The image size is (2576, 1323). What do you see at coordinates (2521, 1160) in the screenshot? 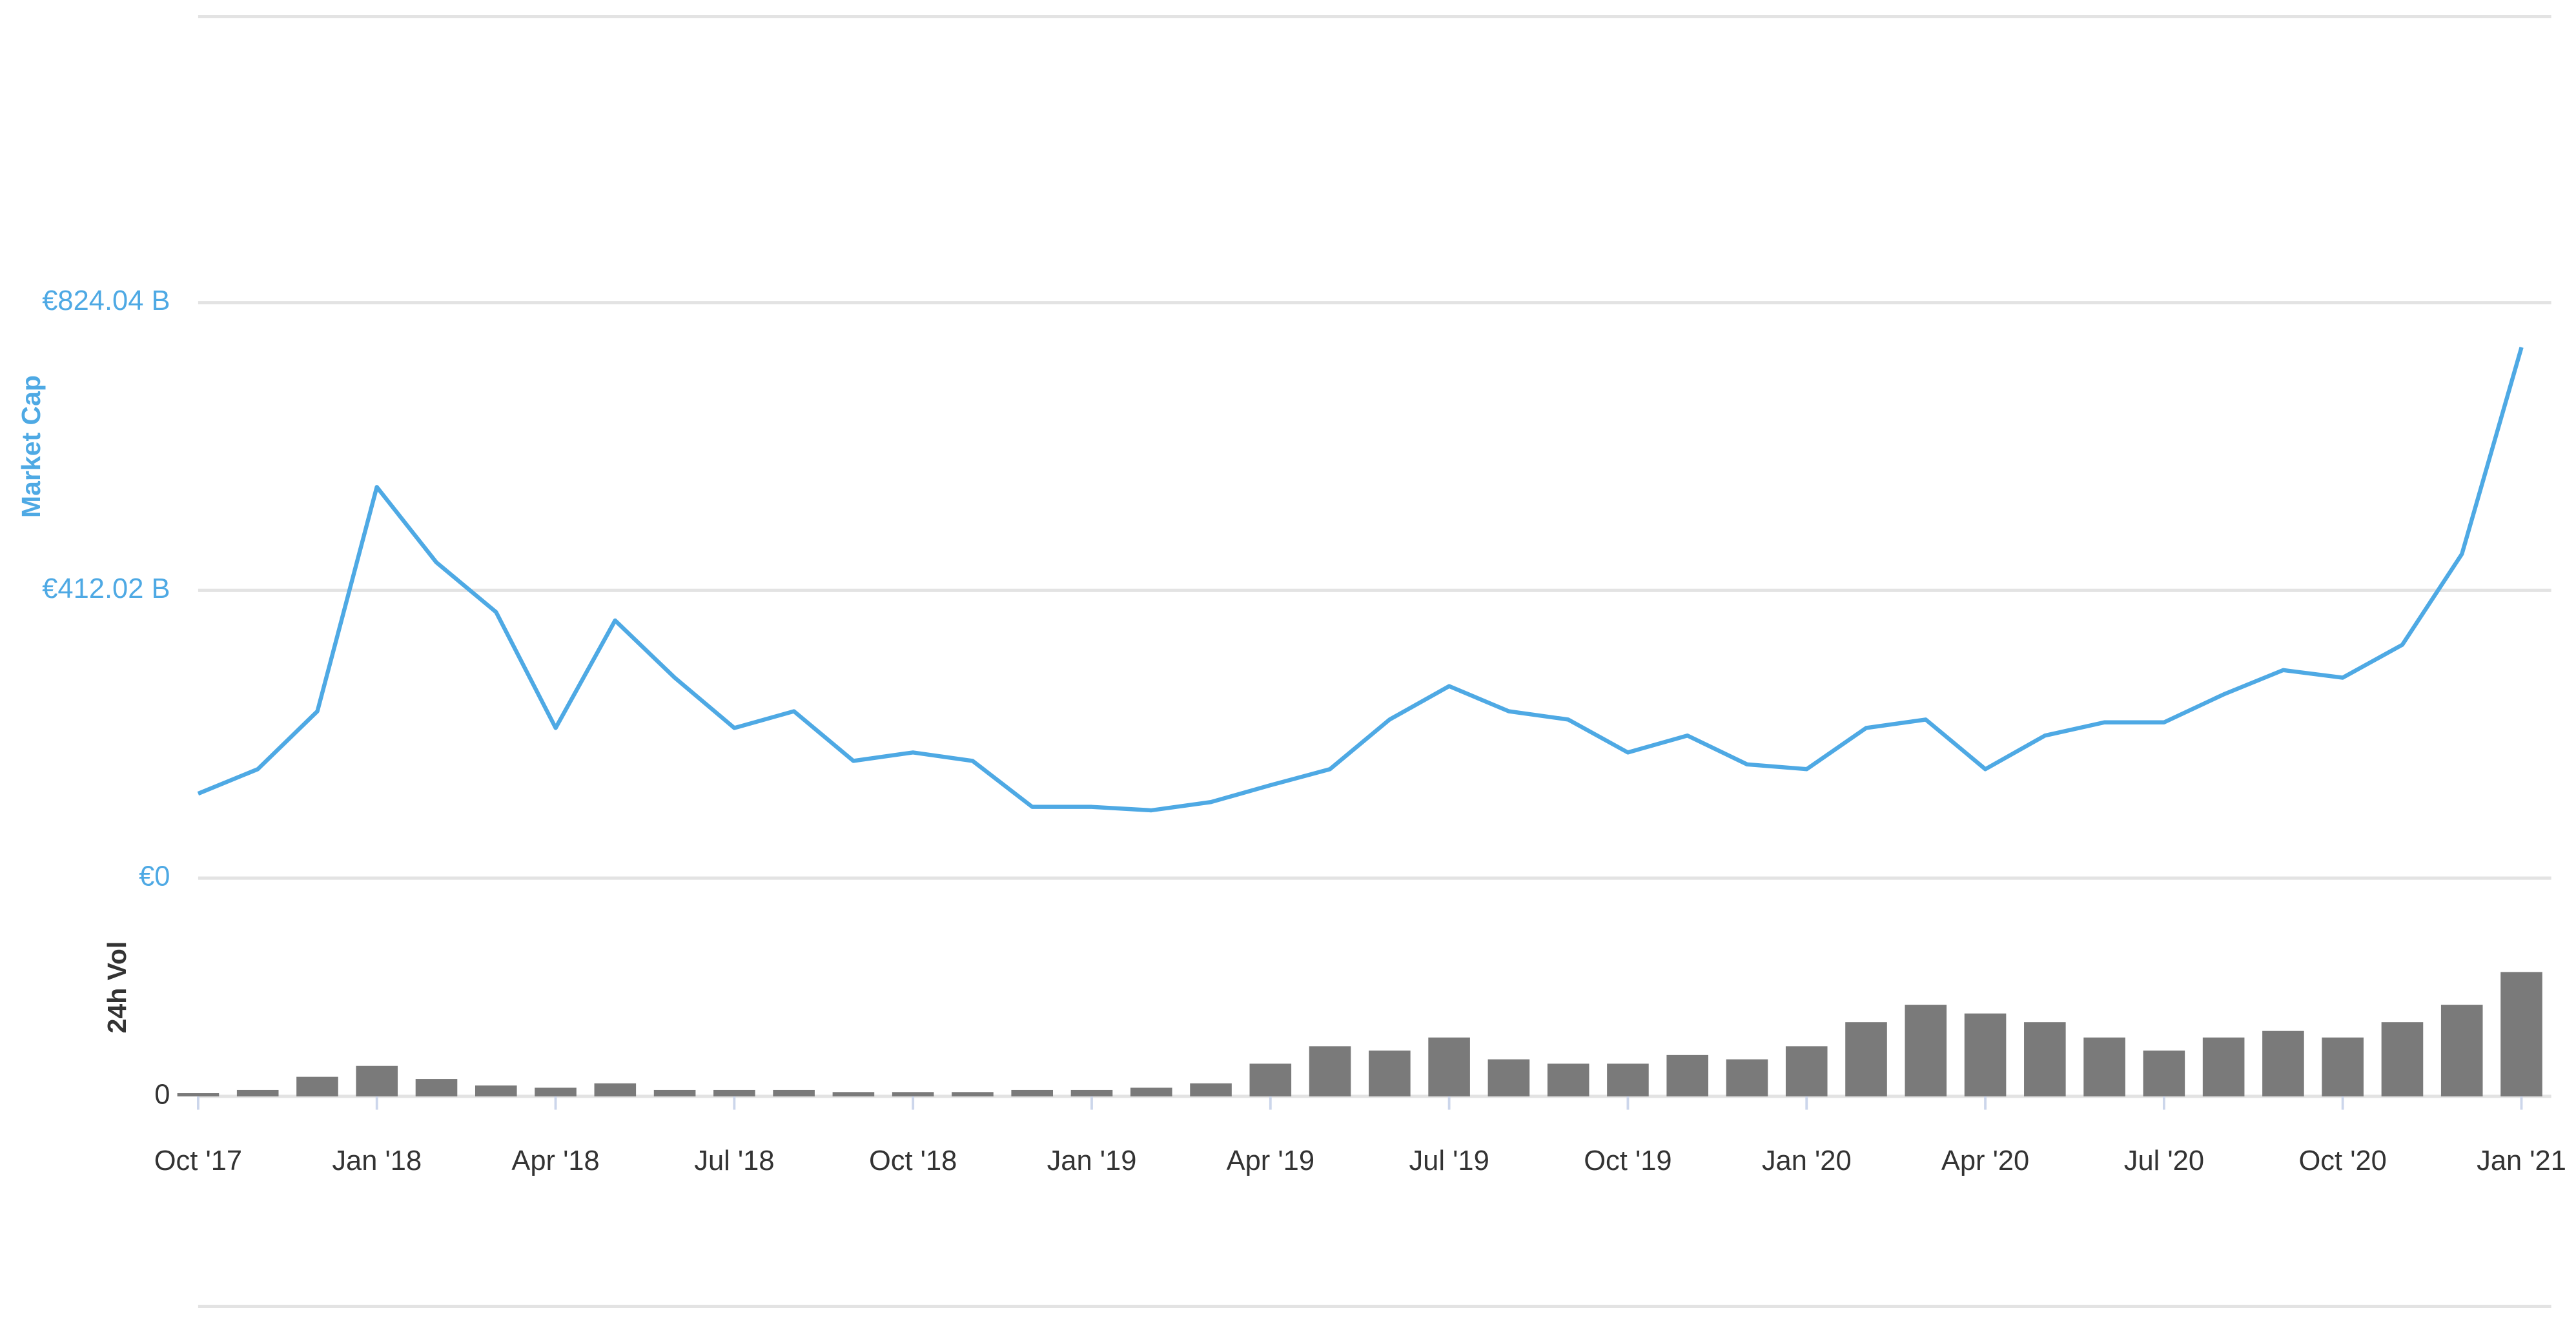
I see `x-tick-label: Jan '21` at bounding box center [2521, 1160].